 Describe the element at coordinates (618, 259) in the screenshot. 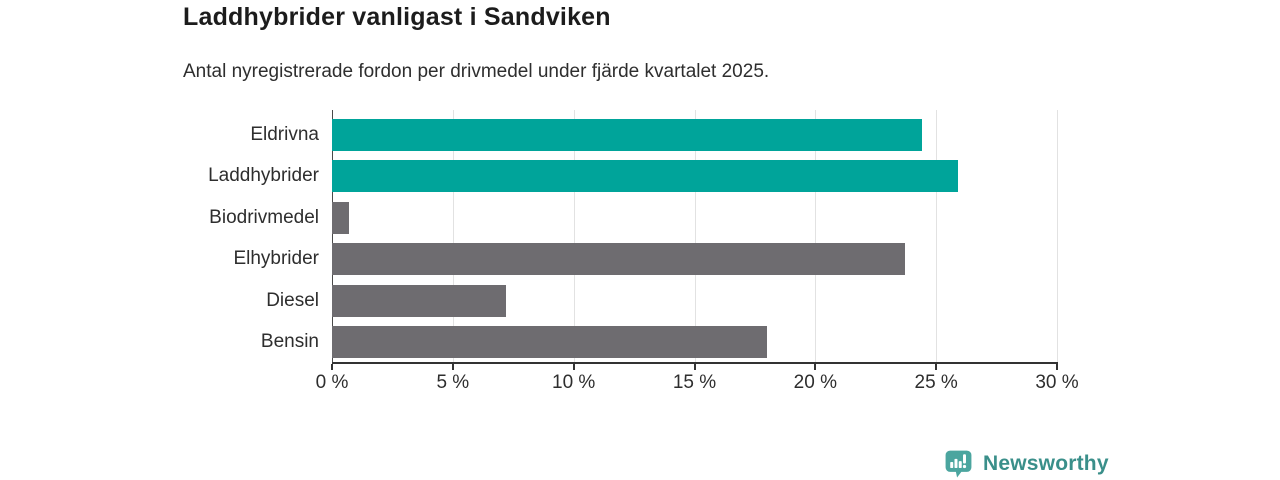

I see `bar-elhybrider` at that location.